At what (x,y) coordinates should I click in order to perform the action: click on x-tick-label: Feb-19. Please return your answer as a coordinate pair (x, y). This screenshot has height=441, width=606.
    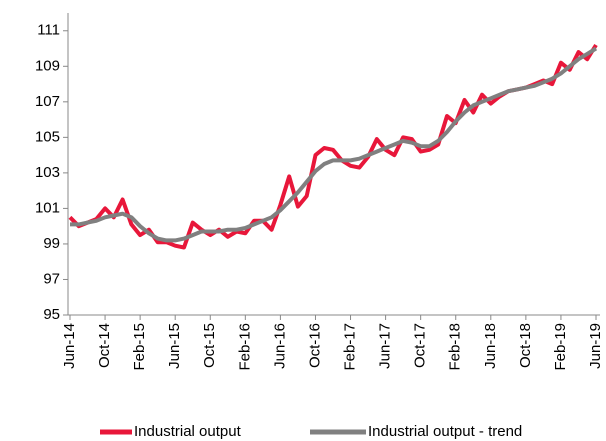
    Looking at the image, I should click on (560, 347).